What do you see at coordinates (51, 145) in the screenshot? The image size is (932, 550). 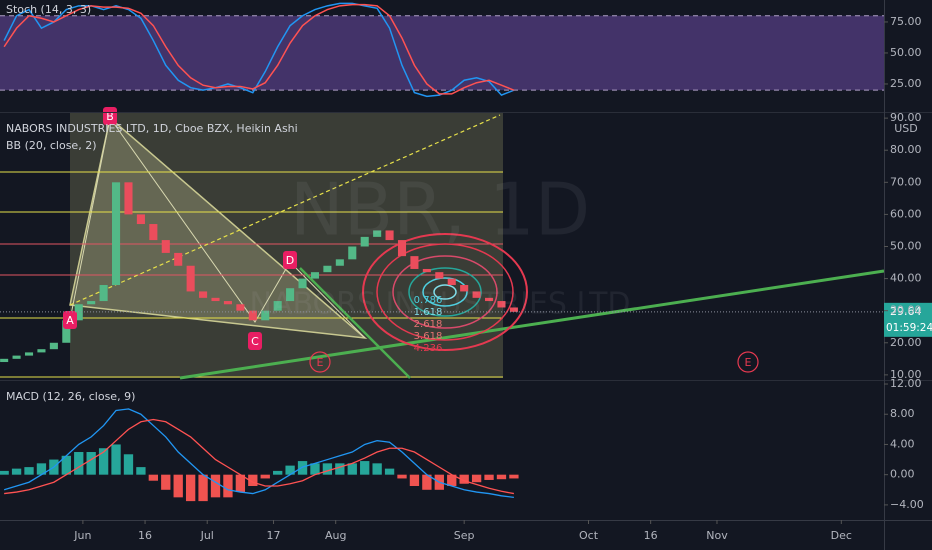 I see `bb-title: BB (20, close, 2)` at bounding box center [51, 145].